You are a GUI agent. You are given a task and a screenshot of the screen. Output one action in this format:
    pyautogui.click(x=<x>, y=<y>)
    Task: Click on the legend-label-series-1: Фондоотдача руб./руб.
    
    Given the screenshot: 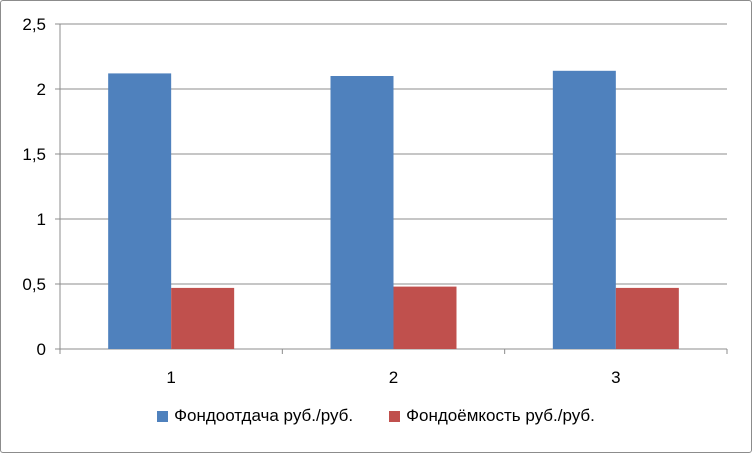 What is the action you would take?
    pyautogui.click(x=264, y=415)
    